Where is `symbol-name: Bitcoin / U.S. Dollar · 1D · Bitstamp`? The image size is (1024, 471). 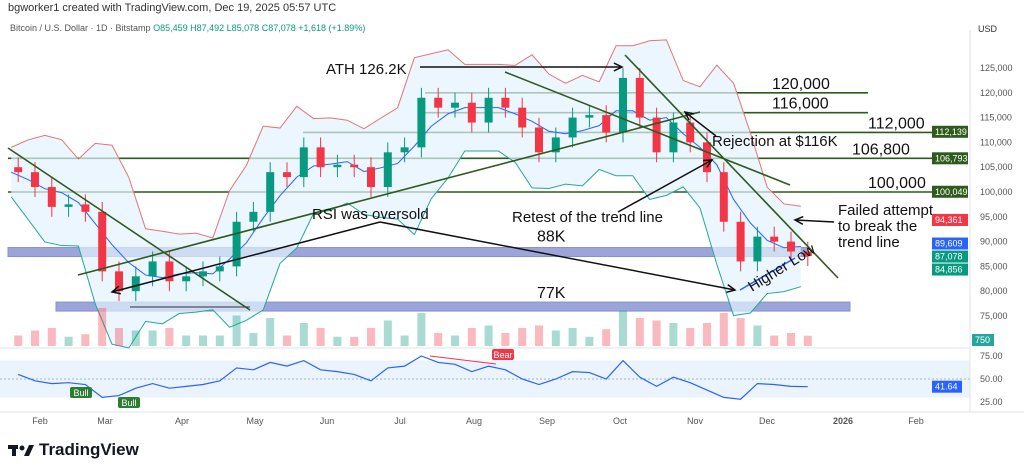
symbol-name: Bitcoin / U.S. Dollar · 1D · Bitstamp is located at coordinates (80, 28).